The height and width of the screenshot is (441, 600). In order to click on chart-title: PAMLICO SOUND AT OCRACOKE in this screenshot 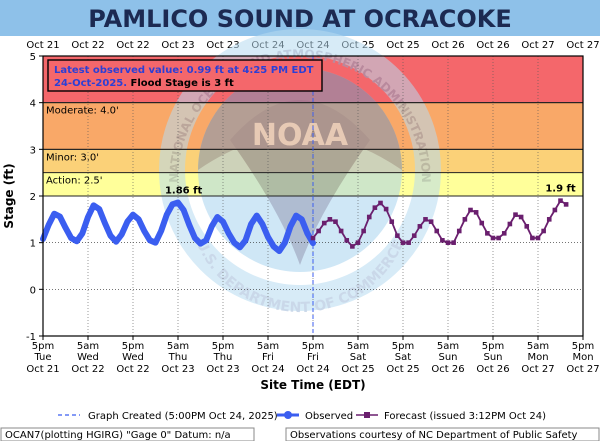, I will do `click(300, 19)`.